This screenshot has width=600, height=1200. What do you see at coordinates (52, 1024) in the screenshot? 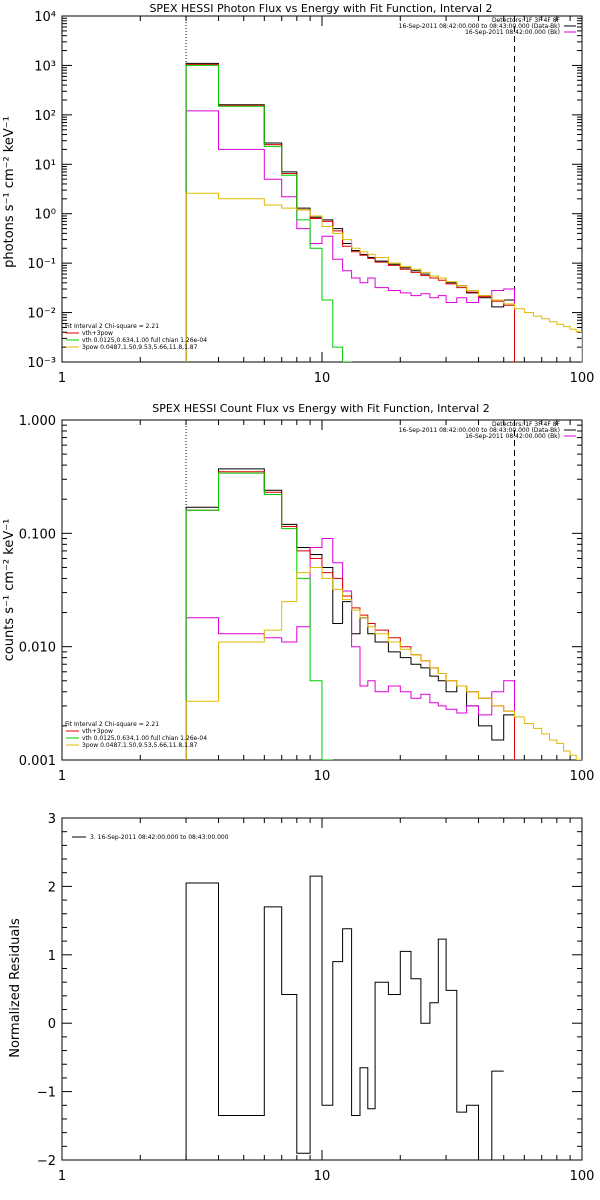
I see `y-tick-label: 0` at bounding box center [52, 1024].